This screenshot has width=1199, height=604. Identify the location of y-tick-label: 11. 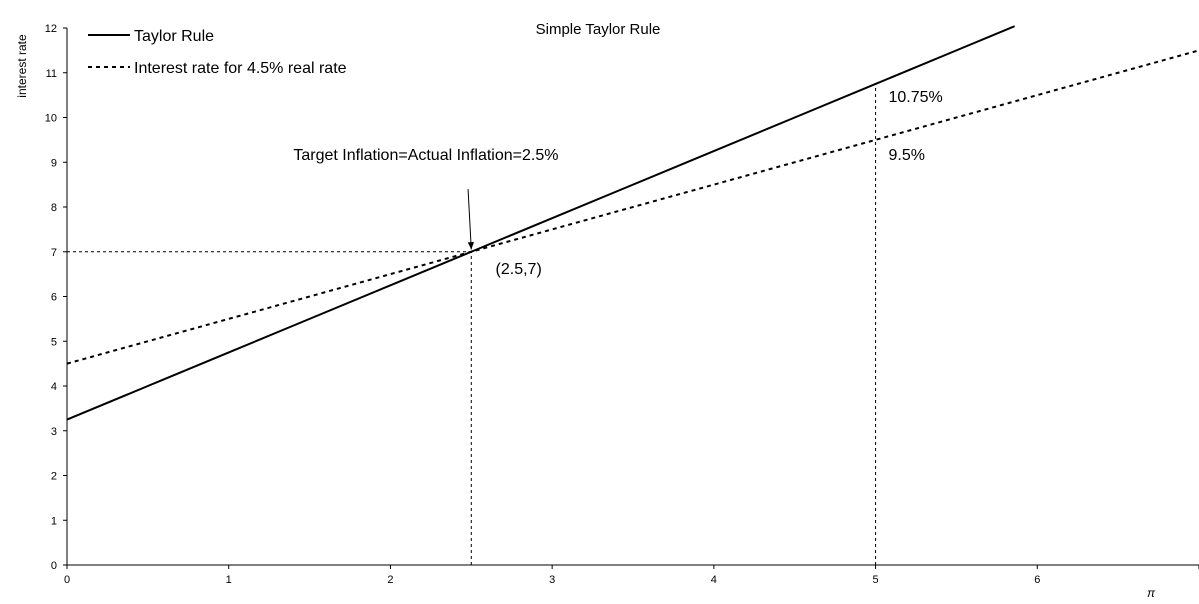
(51, 74).